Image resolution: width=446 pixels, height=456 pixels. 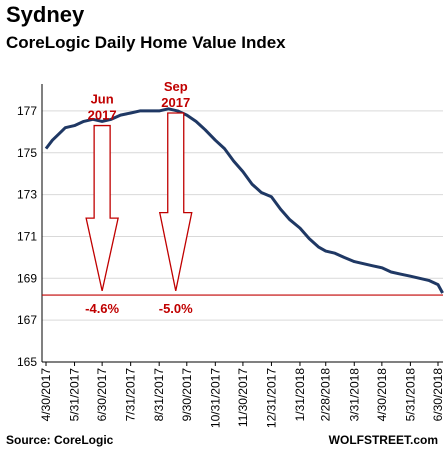 What do you see at coordinates (354, 395) in the screenshot?
I see `x-tick-label: 3/31/2018` at bounding box center [354, 395].